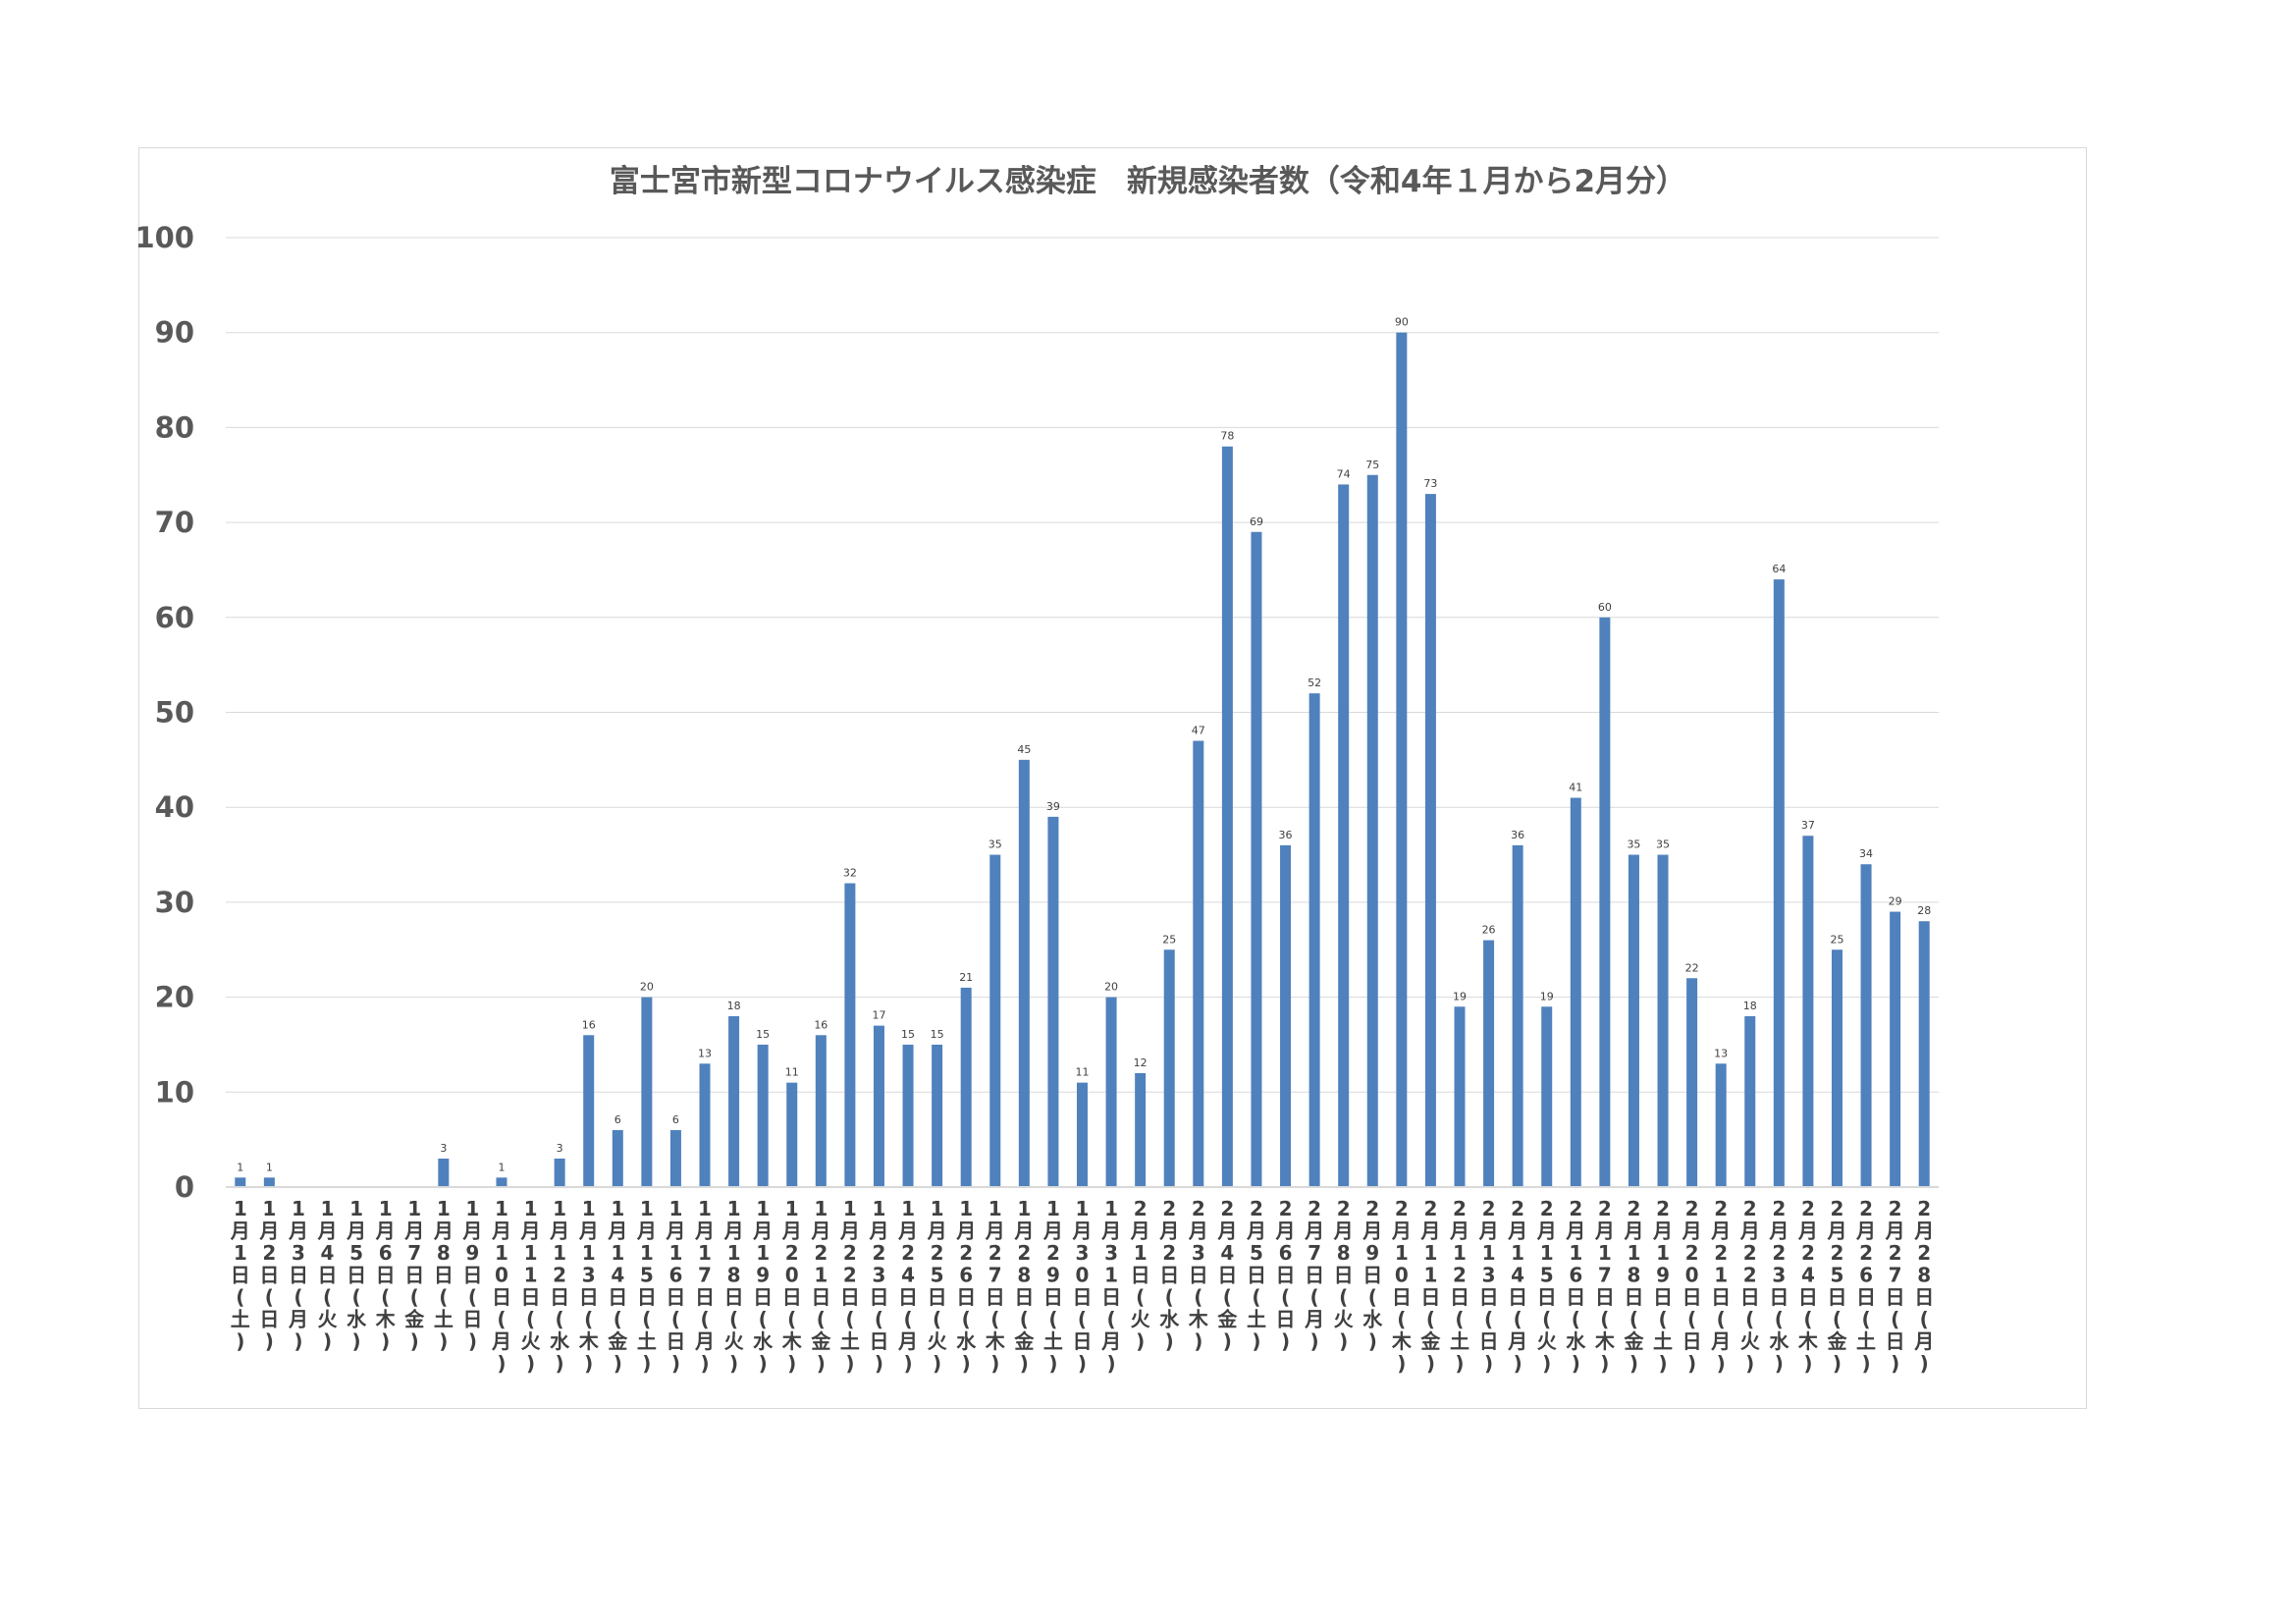 The image size is (2296, 1624). What do you see at coordinates (174, 902) in the screenshot?
I see `y-tick-label: 30` at bounding box center [174, 902].